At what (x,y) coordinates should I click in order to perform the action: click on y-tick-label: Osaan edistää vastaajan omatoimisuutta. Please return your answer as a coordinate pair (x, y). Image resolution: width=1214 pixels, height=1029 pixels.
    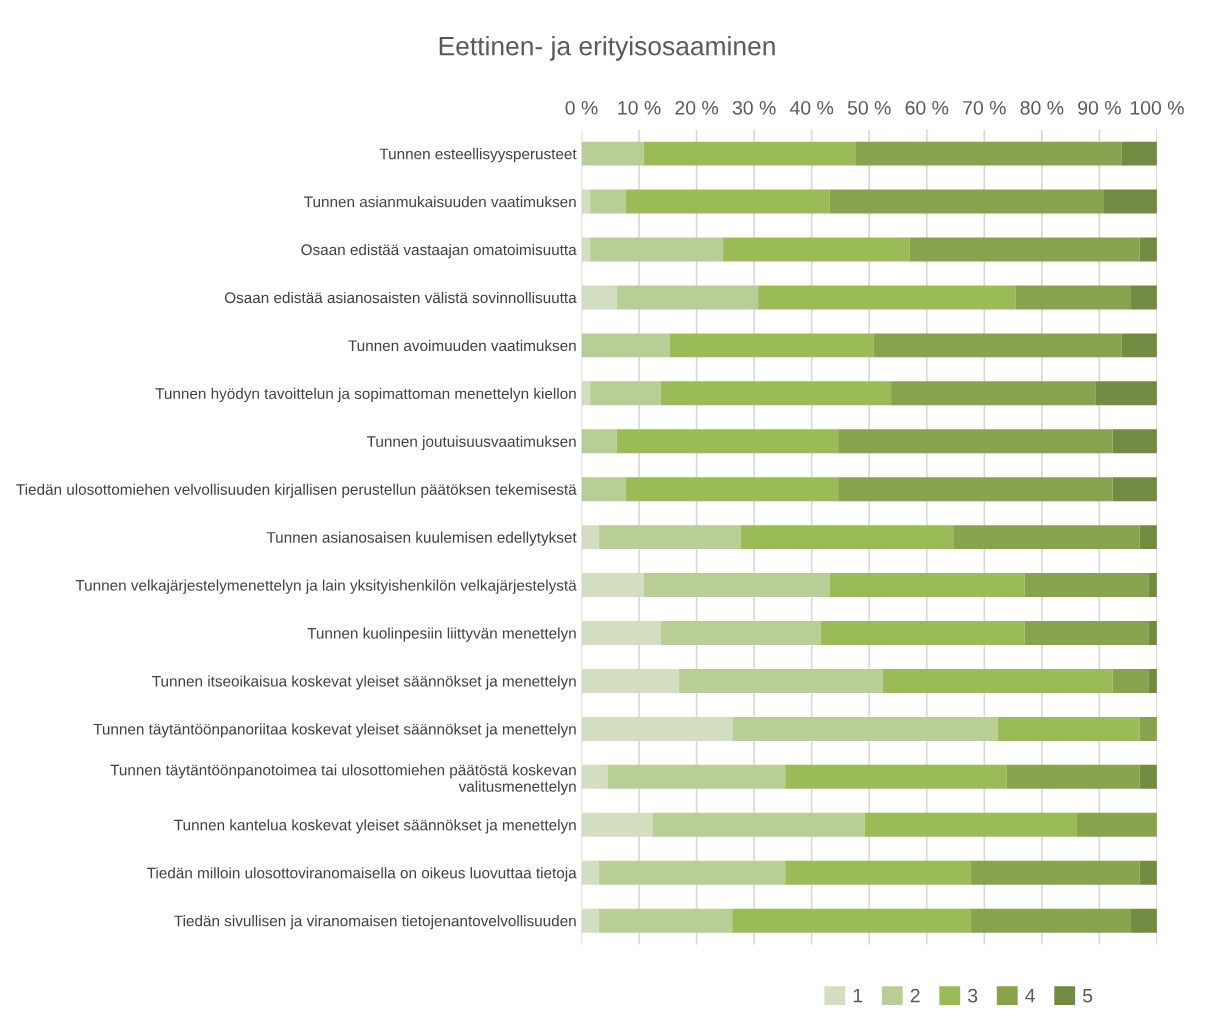
    Looking at the image, I should click on (439, 251).